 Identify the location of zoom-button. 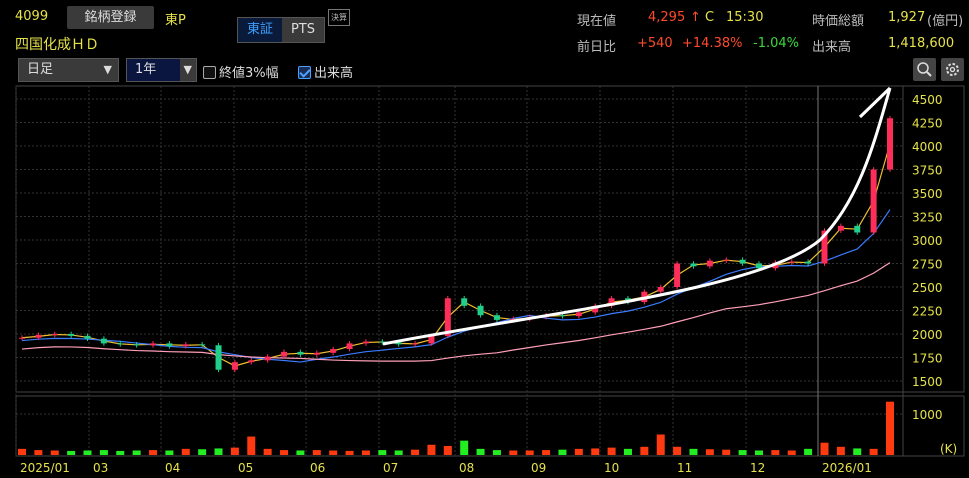
(924, 69).